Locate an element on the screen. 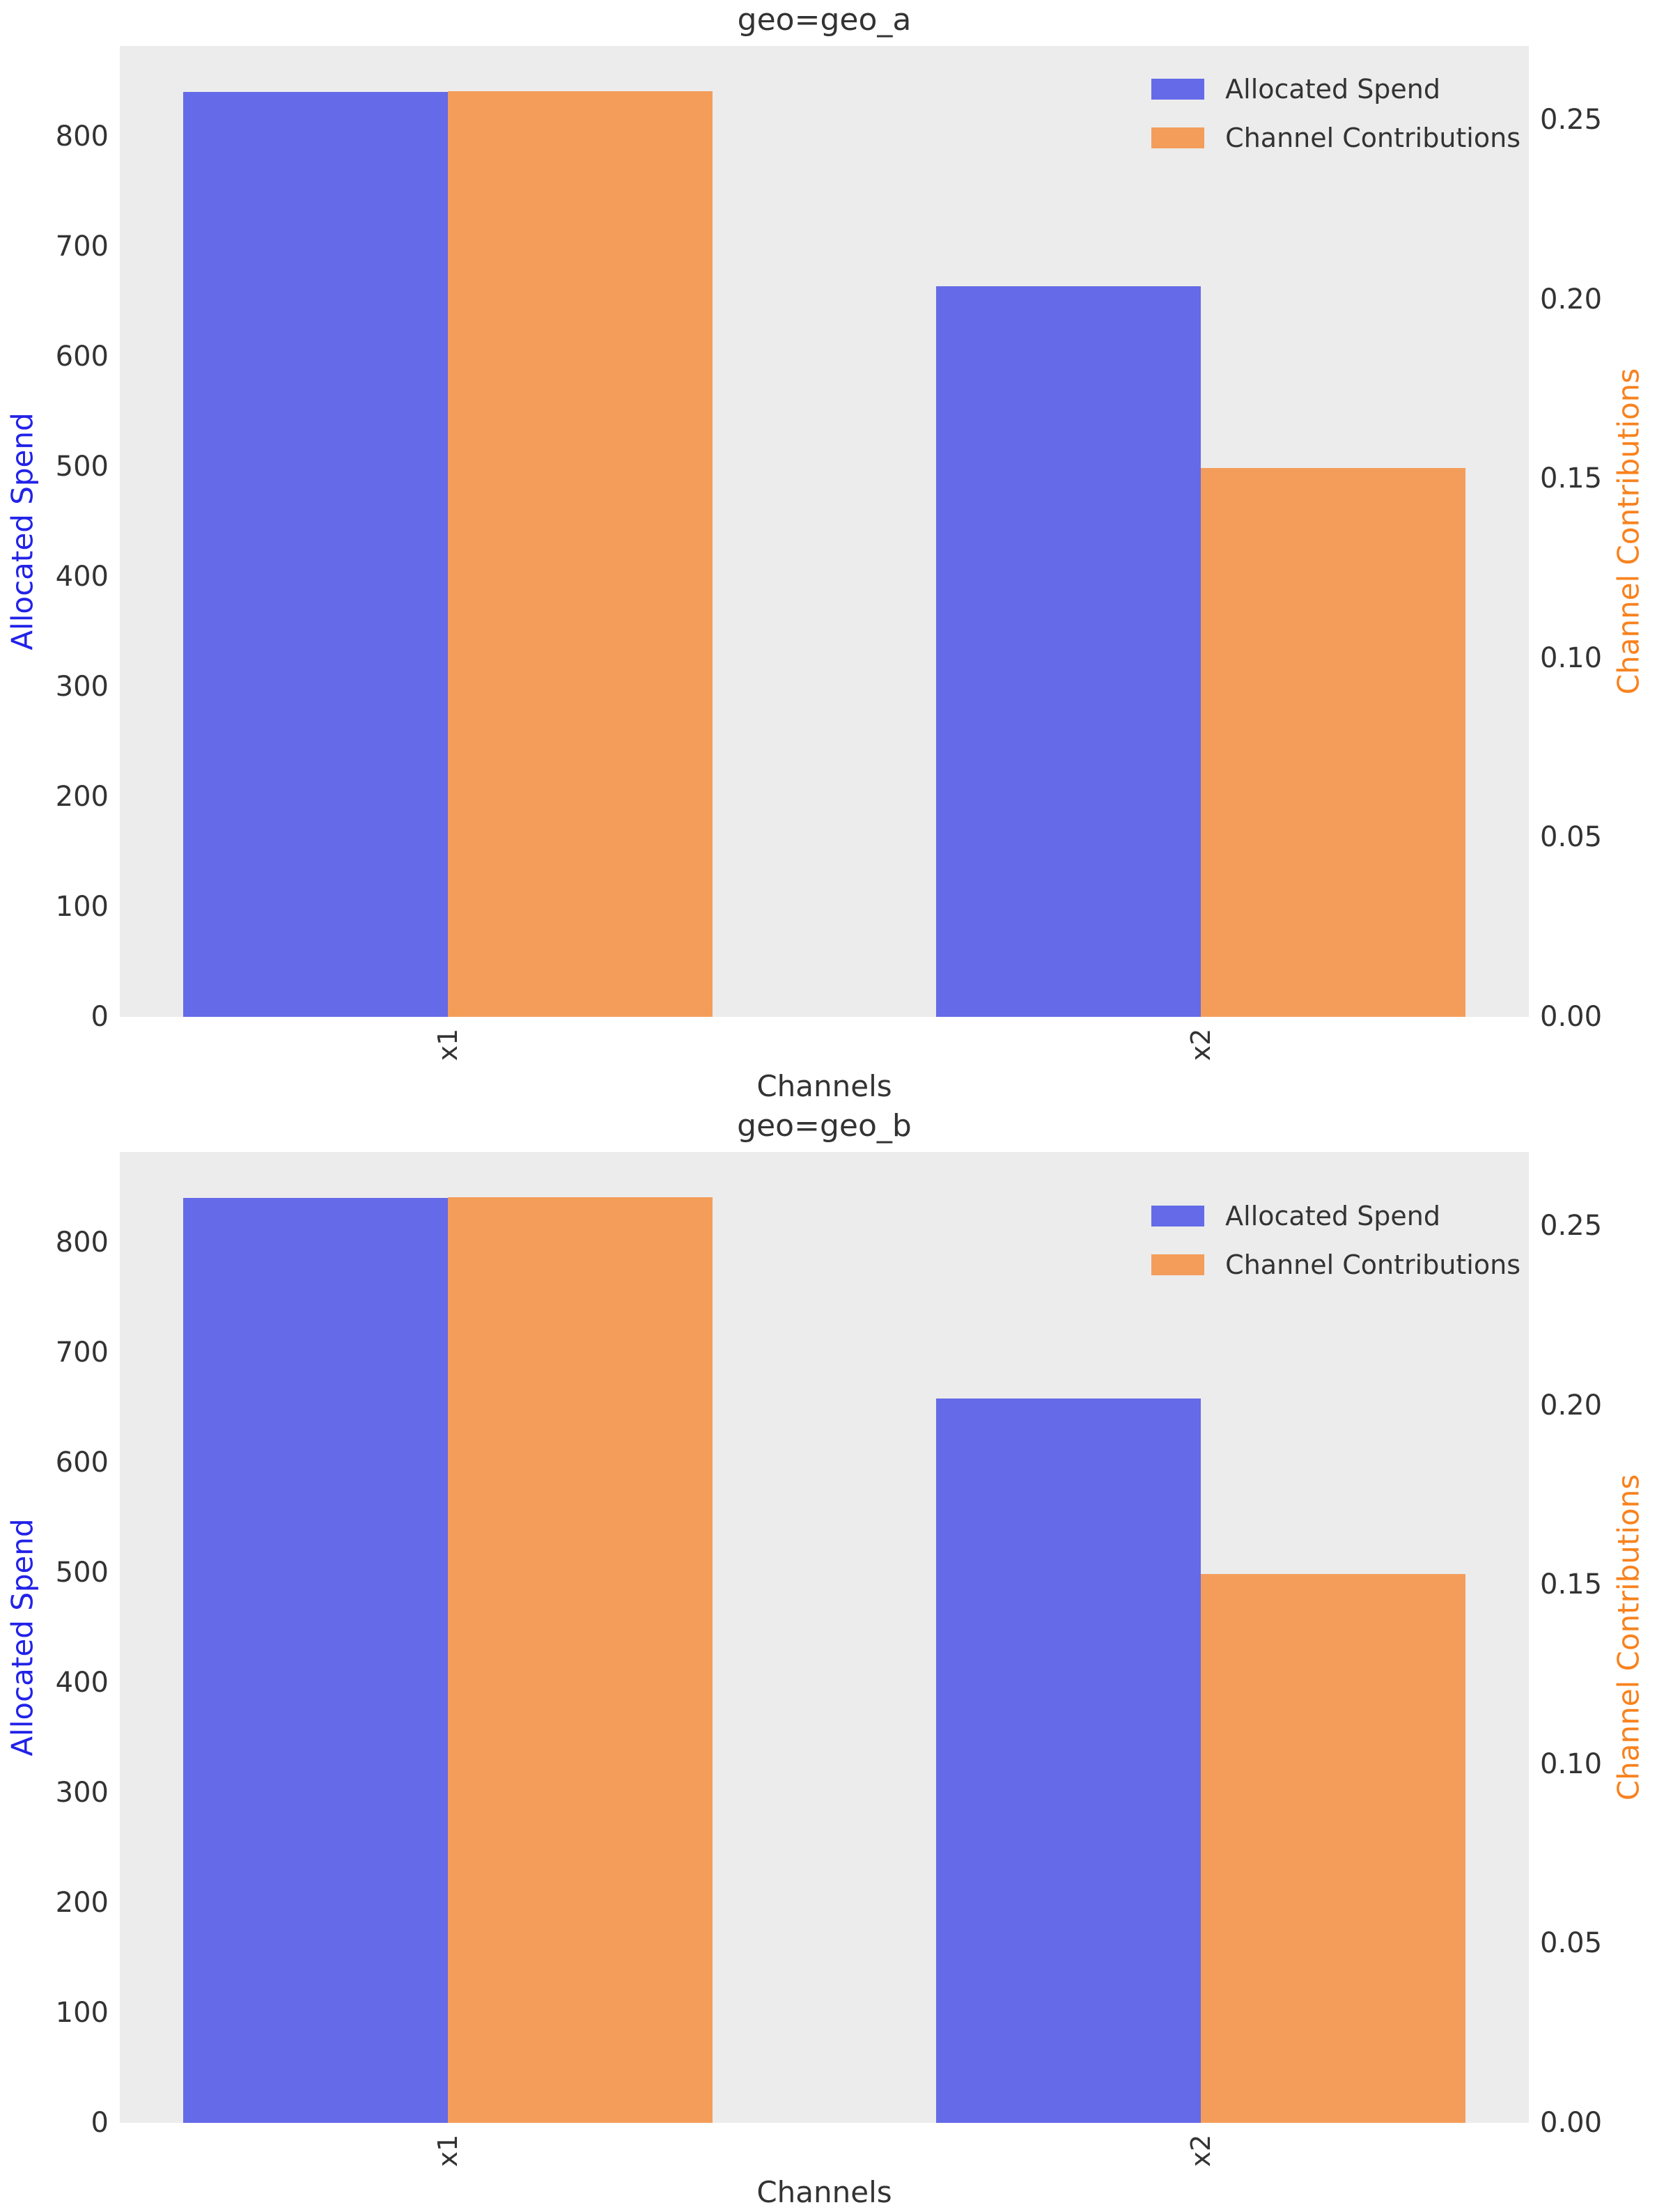 This screenshot has width=1657, height=2212. chart-title: geo=geo_a is located at coordinates (824, 20).